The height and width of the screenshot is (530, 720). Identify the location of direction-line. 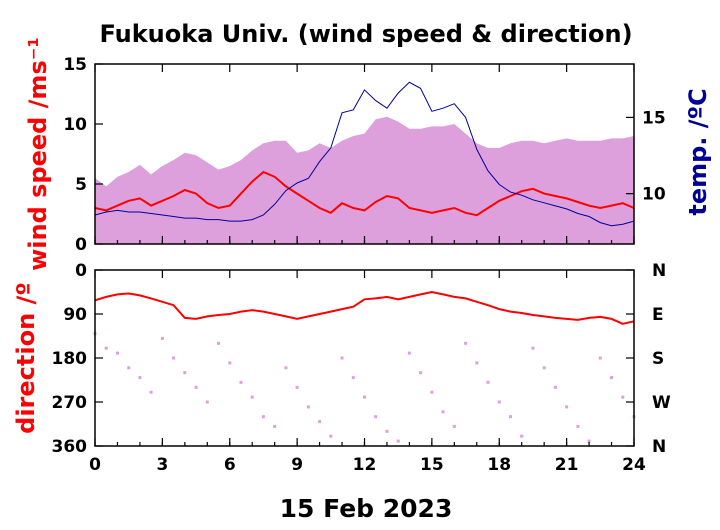
(364, 307).